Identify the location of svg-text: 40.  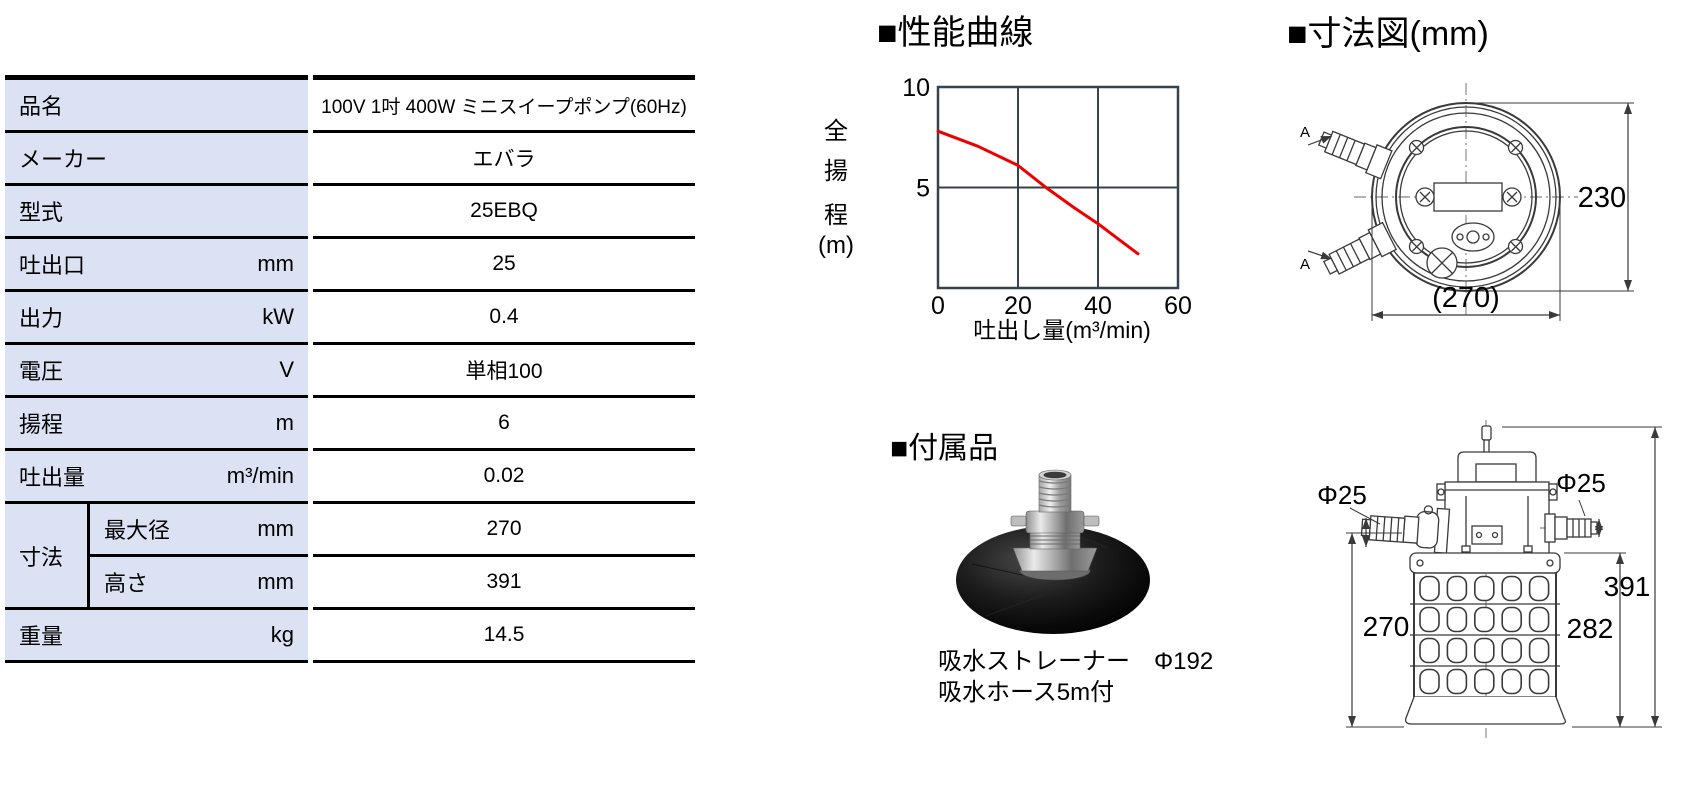
(1098, 306).